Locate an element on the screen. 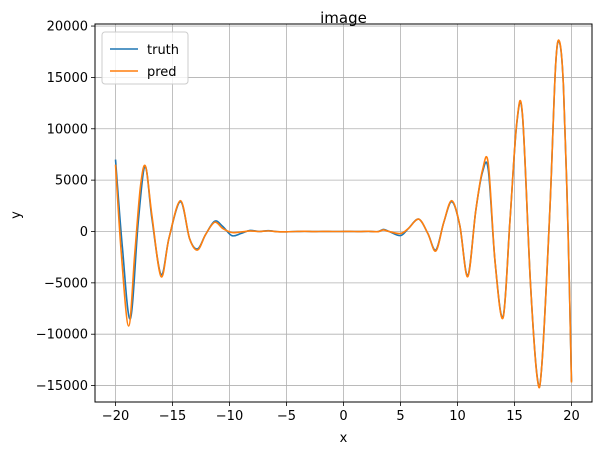 The height and width of the screenshot is (460, 600). legend-label-truth: truth is located at coordinates (163, 50).